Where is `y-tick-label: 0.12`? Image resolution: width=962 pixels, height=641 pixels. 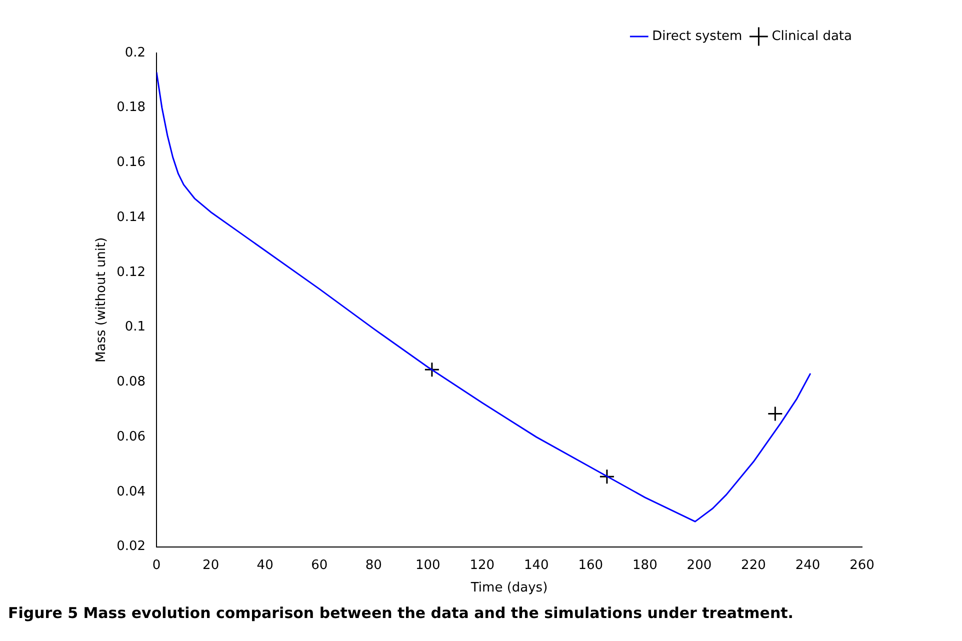 y-tick-label: 0.12 is located at coordinates (131, 272).